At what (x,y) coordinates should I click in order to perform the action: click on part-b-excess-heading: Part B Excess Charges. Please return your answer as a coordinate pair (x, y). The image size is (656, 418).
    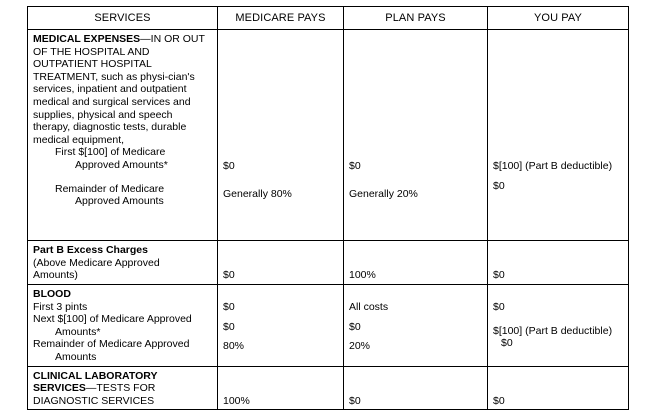
    Looking at the image, I should click on (90, 250).